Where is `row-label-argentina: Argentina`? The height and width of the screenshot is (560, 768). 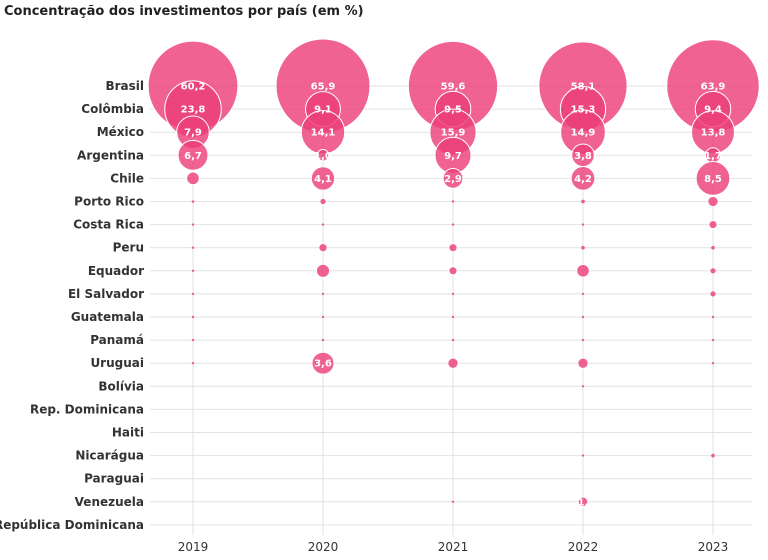
row-label-argentina: Argentina is located at coordinates (110, 155).